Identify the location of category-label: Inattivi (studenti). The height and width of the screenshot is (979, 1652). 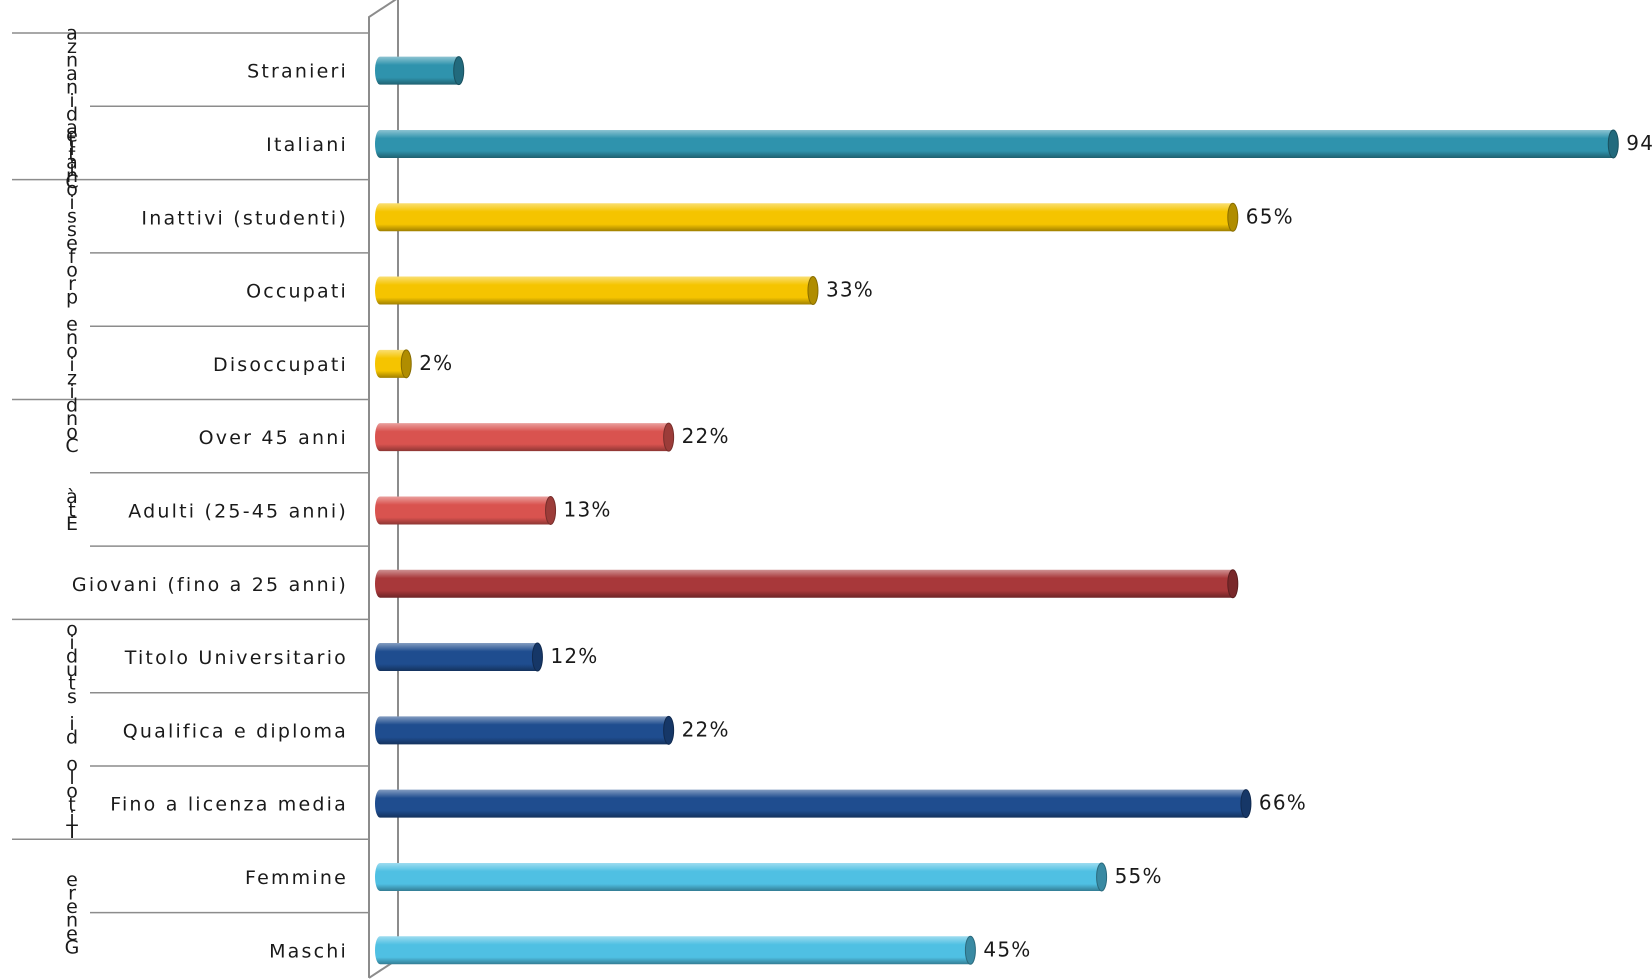
(244, 218).